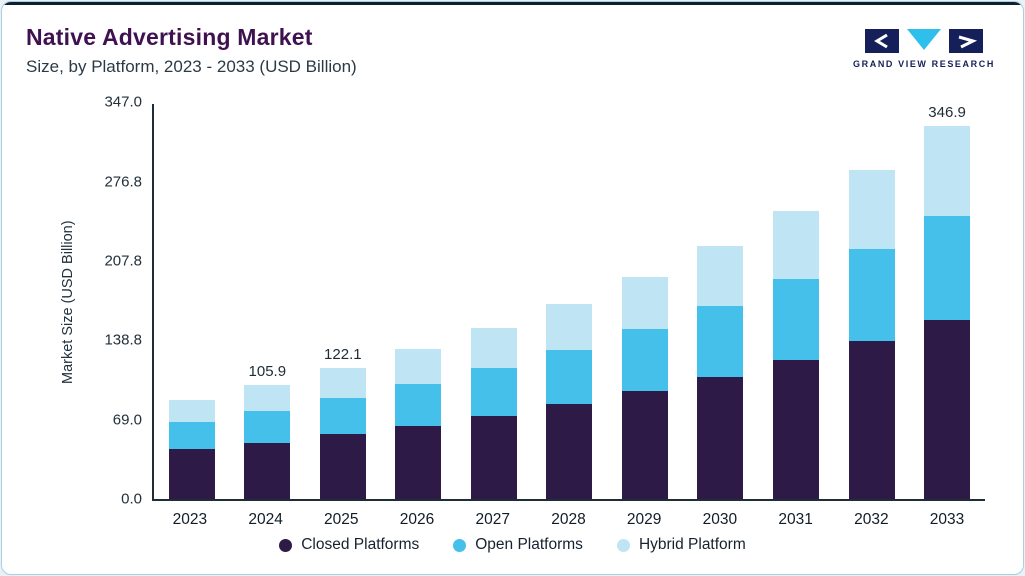 The width and height of the screenshot is (1025, 576). I want to click on legend-item-hybrid-platform: Hybrid Platform, so click(681, 545).